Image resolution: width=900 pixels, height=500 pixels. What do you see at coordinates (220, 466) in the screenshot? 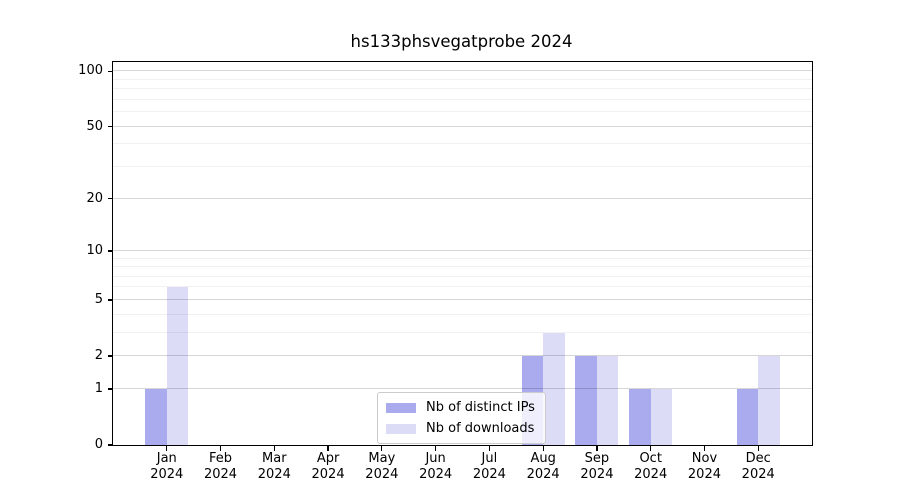
I see `x-tick-label: Feb 2024` at bounding box center [220, 466].